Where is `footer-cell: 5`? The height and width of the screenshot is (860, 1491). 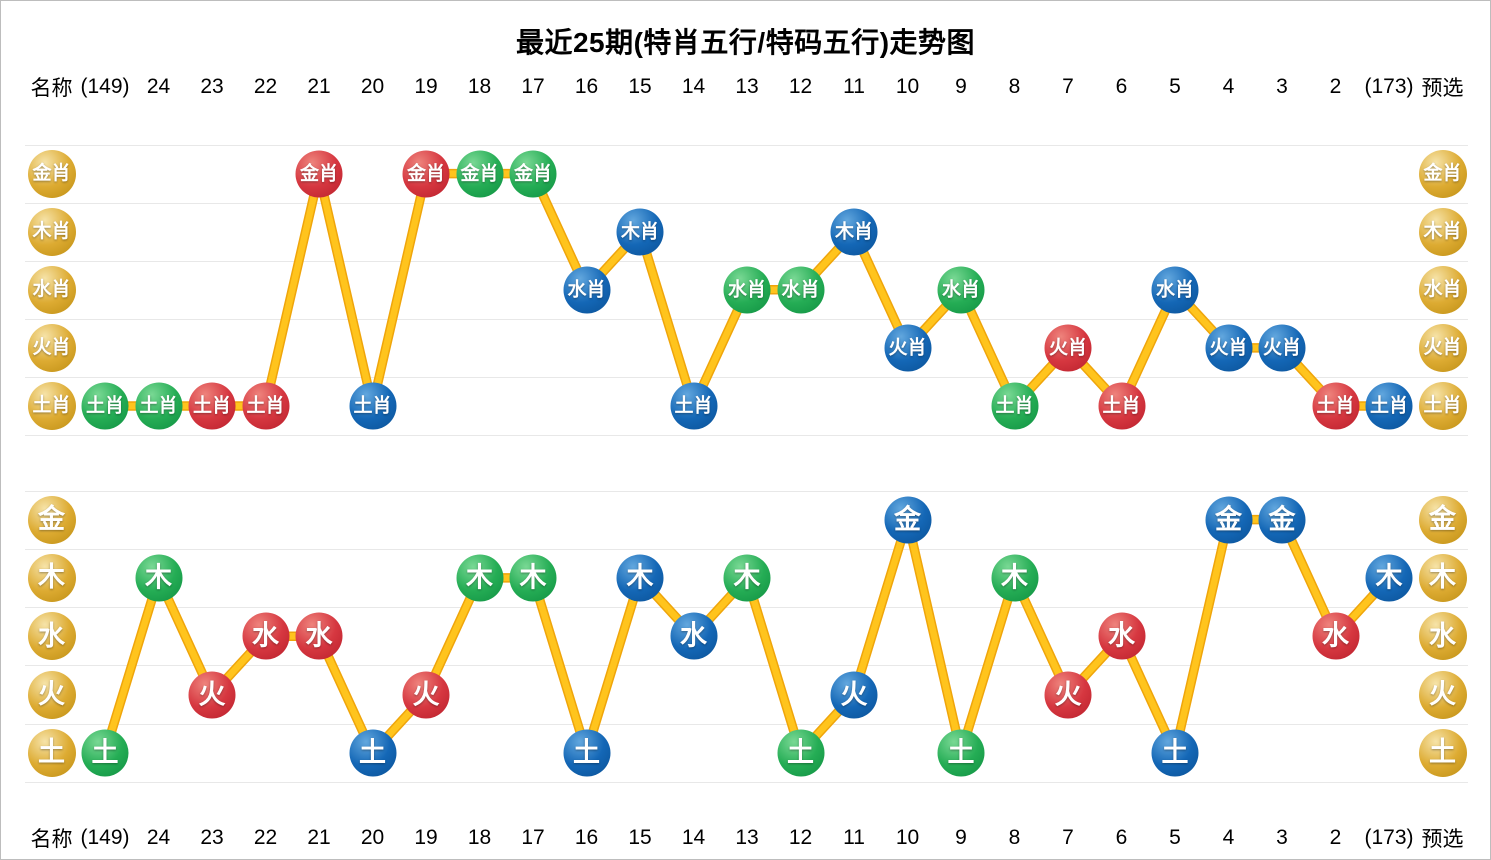
footer-cell: 5 is located at coordinates (1175, 837).